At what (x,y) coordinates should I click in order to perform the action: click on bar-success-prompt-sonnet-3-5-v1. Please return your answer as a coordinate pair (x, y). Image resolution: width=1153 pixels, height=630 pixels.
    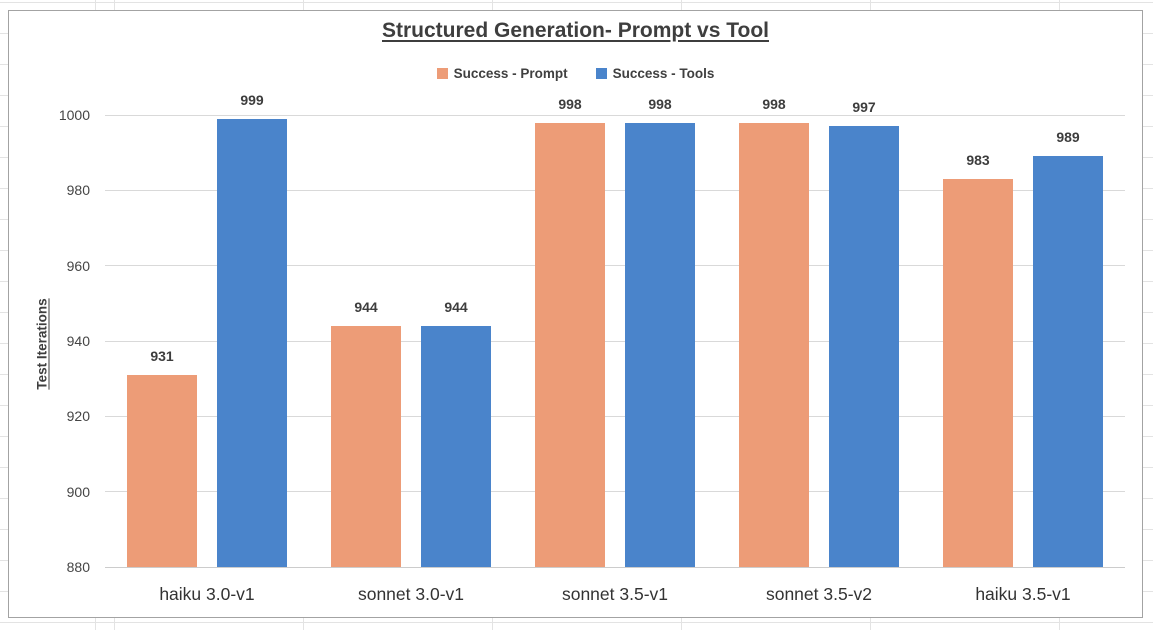
    Looking at the image, I should click on (570, 344).